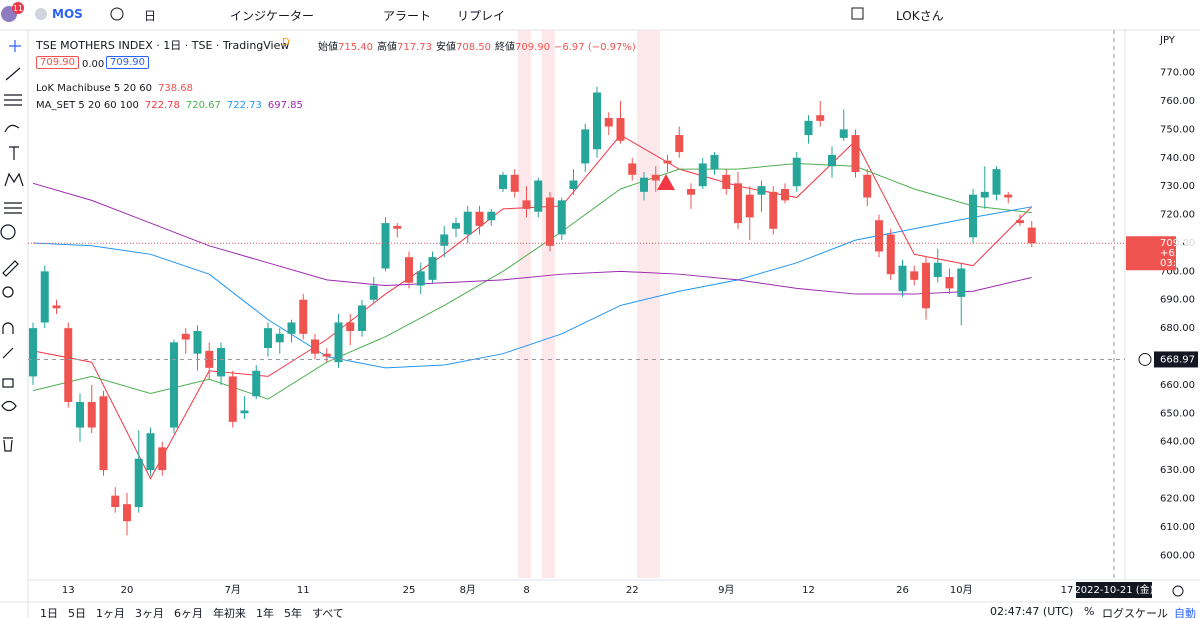 The image size is (1200, 618). I want to click on highlight-band, so click(648, 304).